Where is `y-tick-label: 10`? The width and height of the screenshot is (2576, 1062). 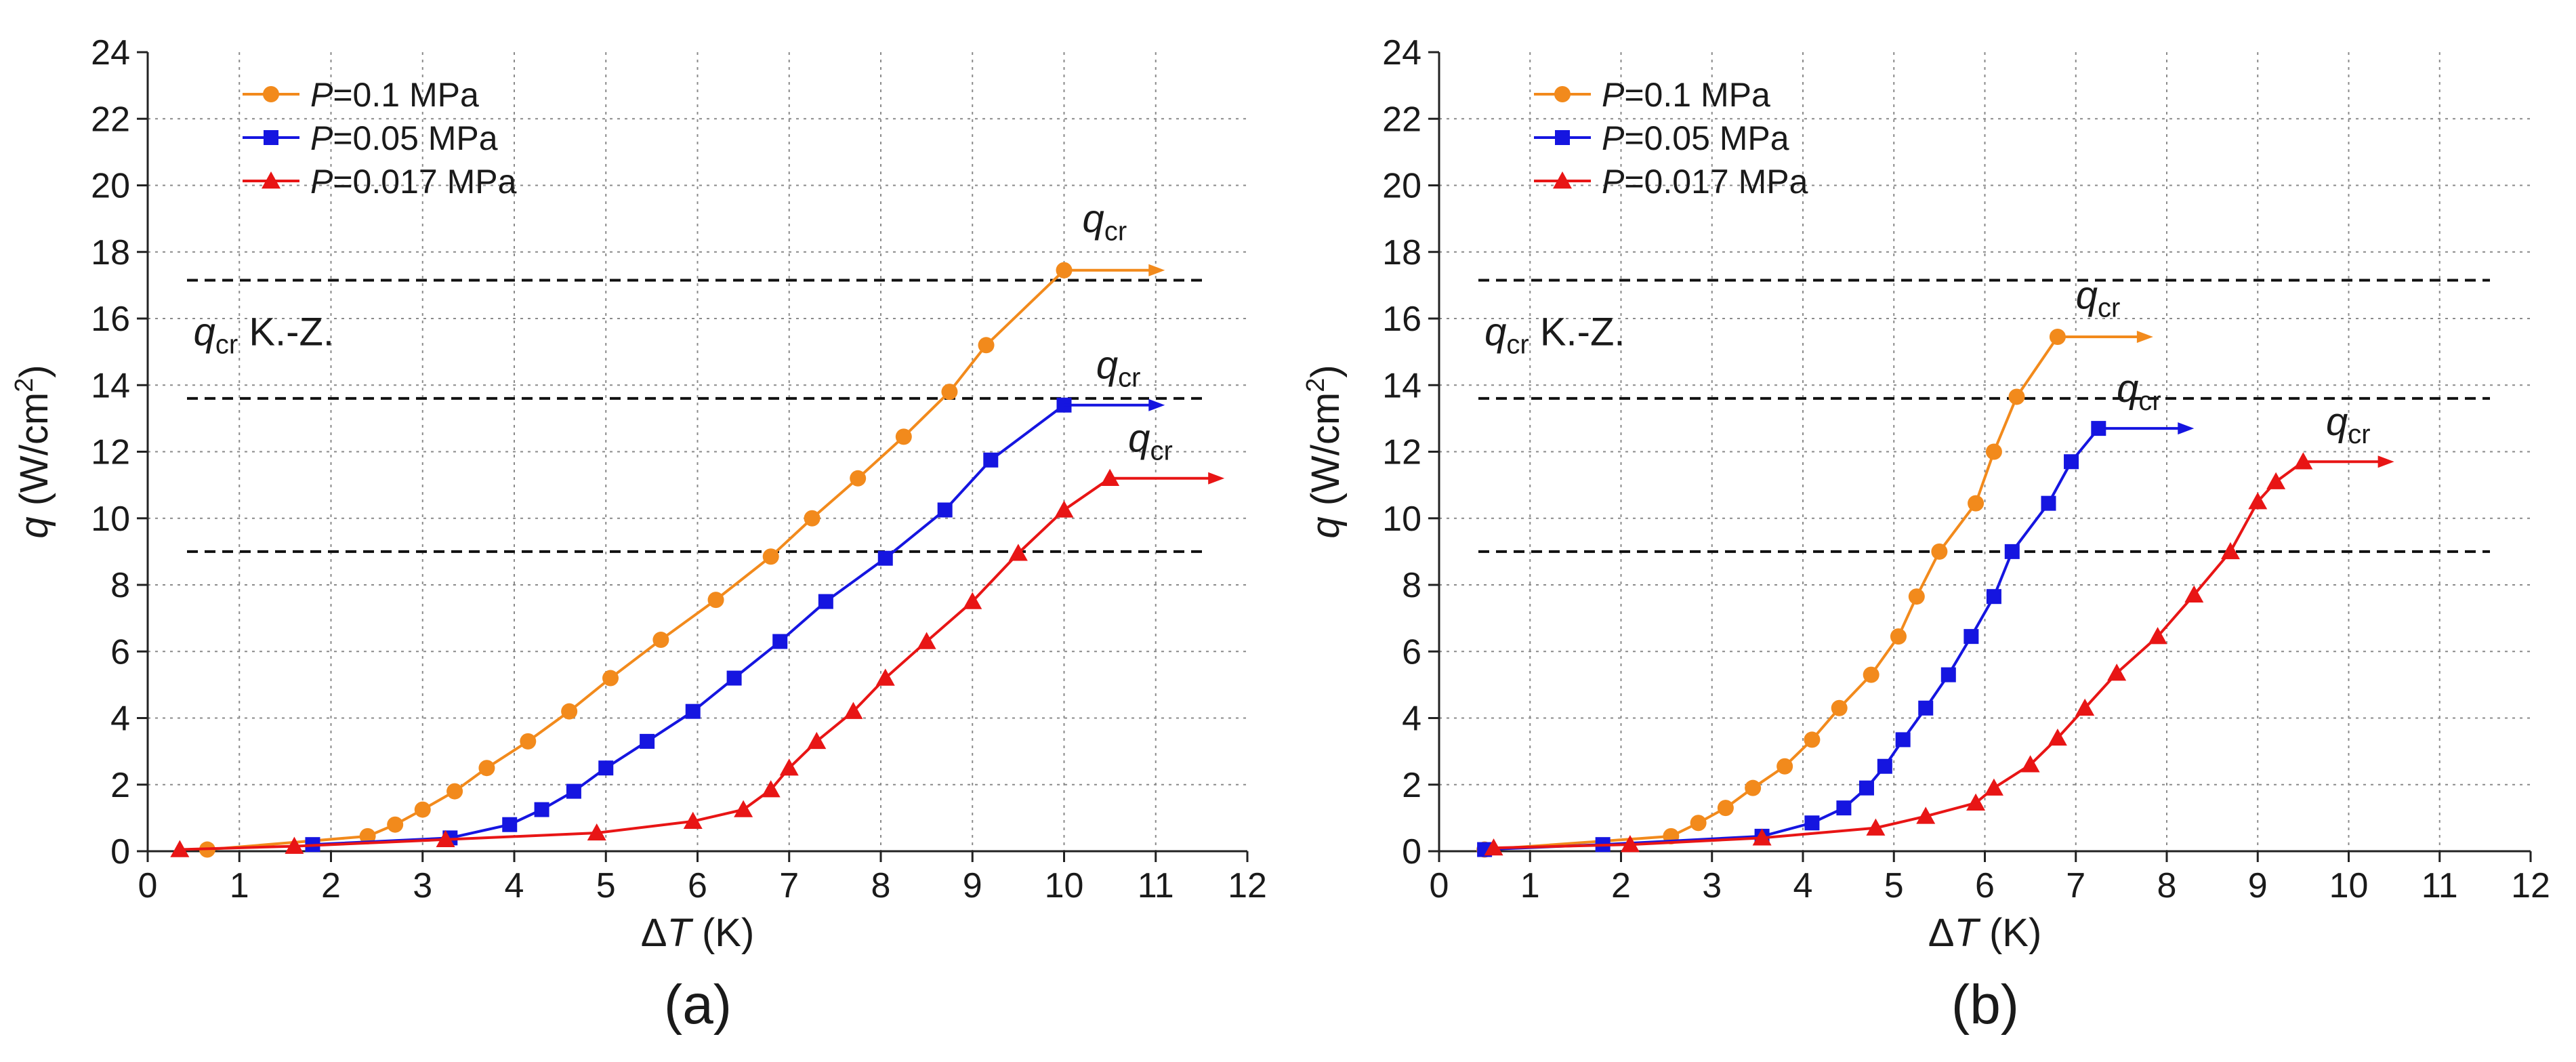
y-tick-label: 10 is located at coordinates (1401, 519).